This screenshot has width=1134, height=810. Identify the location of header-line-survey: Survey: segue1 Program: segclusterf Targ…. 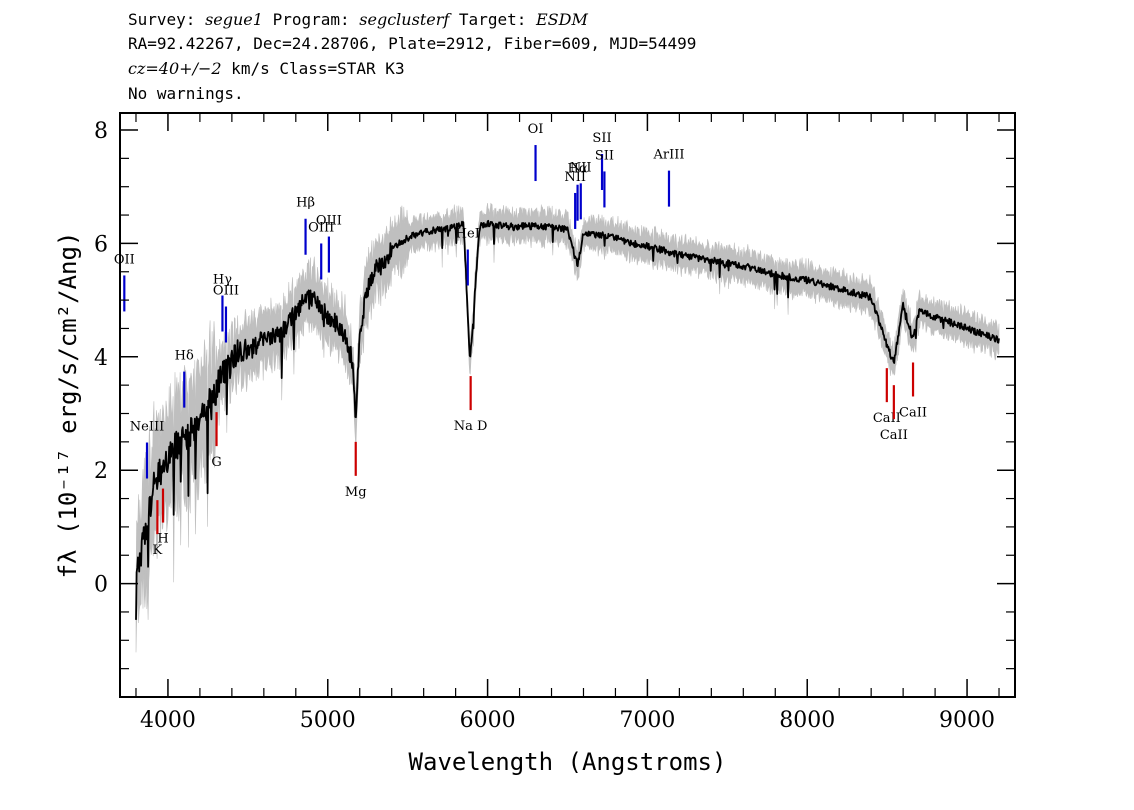
(358, 19).